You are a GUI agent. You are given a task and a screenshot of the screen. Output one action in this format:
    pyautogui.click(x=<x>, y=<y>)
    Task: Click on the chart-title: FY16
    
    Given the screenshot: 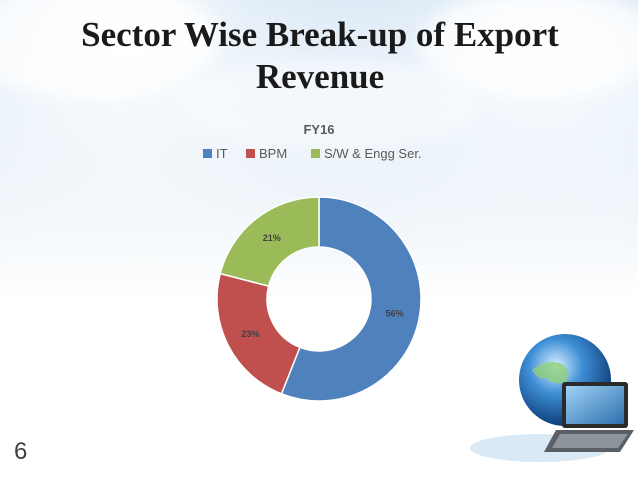 What is the action you would take?
    pyautogui.click(x=318, y=129)
    